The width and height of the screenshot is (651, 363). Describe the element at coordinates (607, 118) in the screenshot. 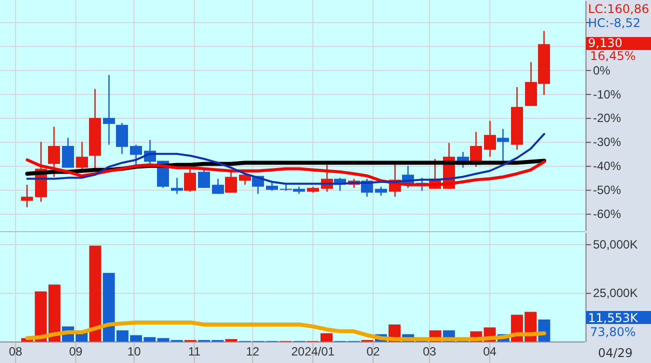

I see `y-tick-label: -20%` at that location.